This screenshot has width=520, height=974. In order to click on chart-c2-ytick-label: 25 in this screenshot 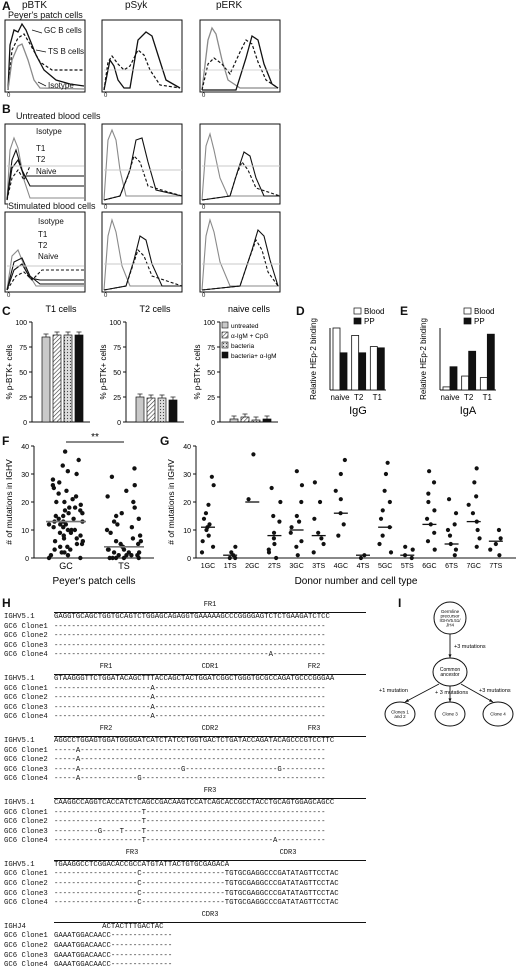, I will do `click(117, 398)`.